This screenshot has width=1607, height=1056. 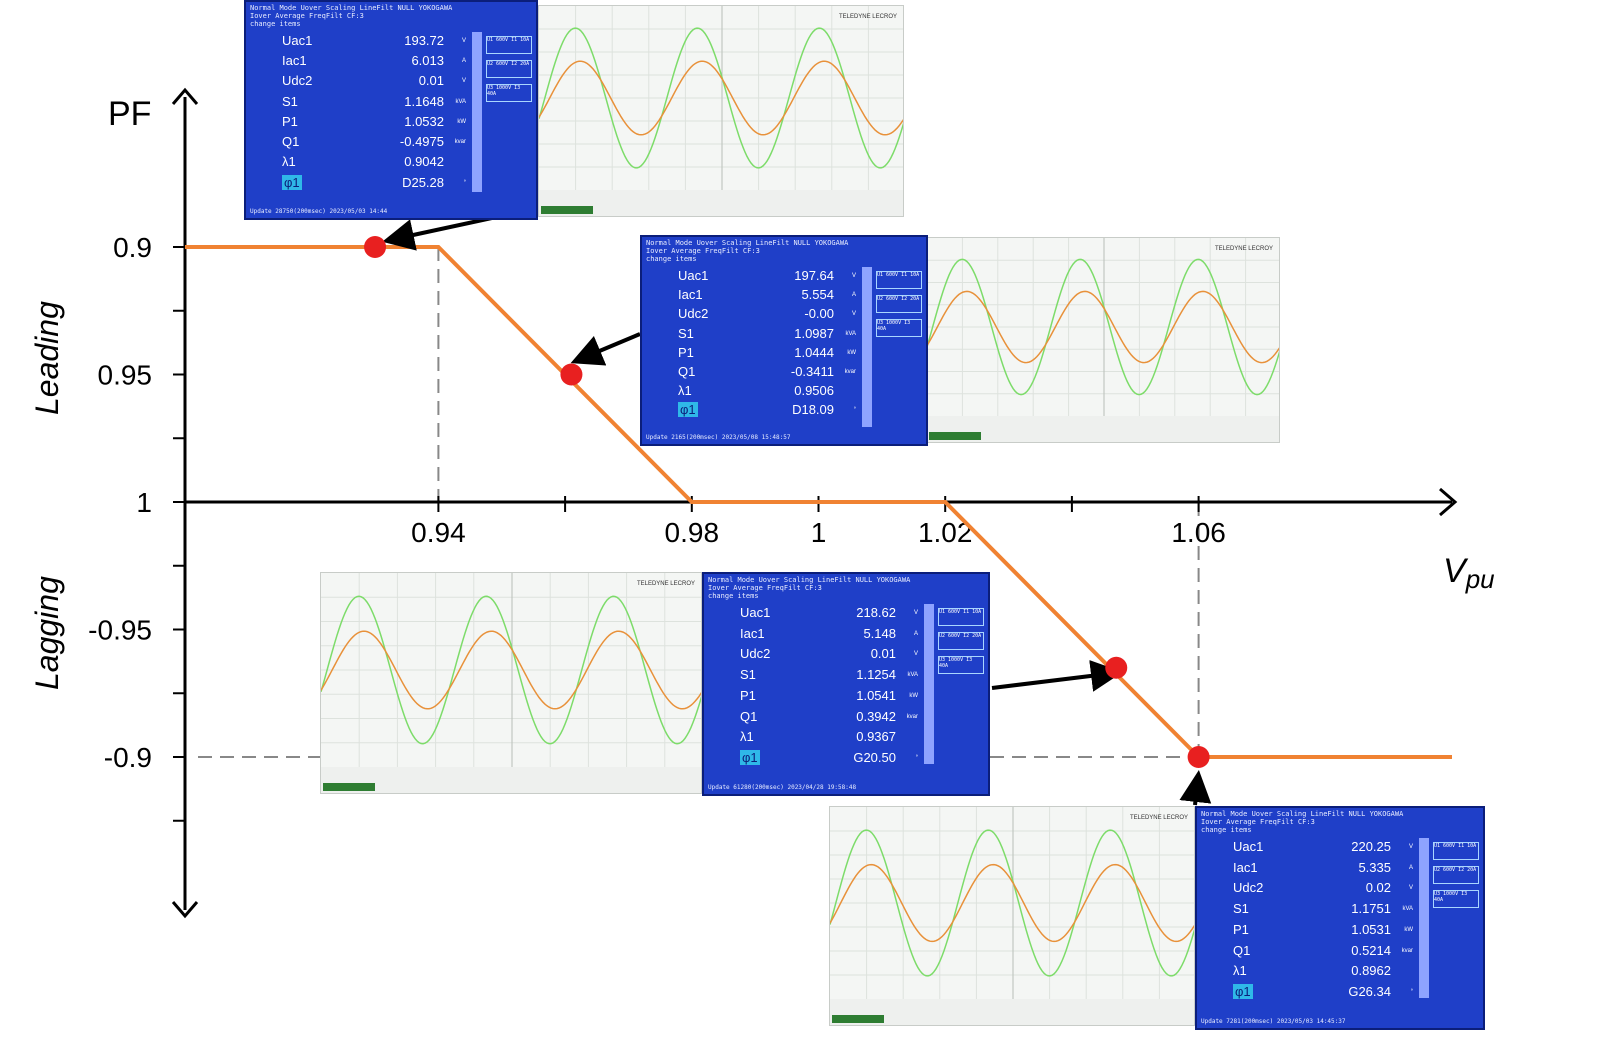 I want to click on meter-reading-value: D25.28, so click(x=423, y=182).